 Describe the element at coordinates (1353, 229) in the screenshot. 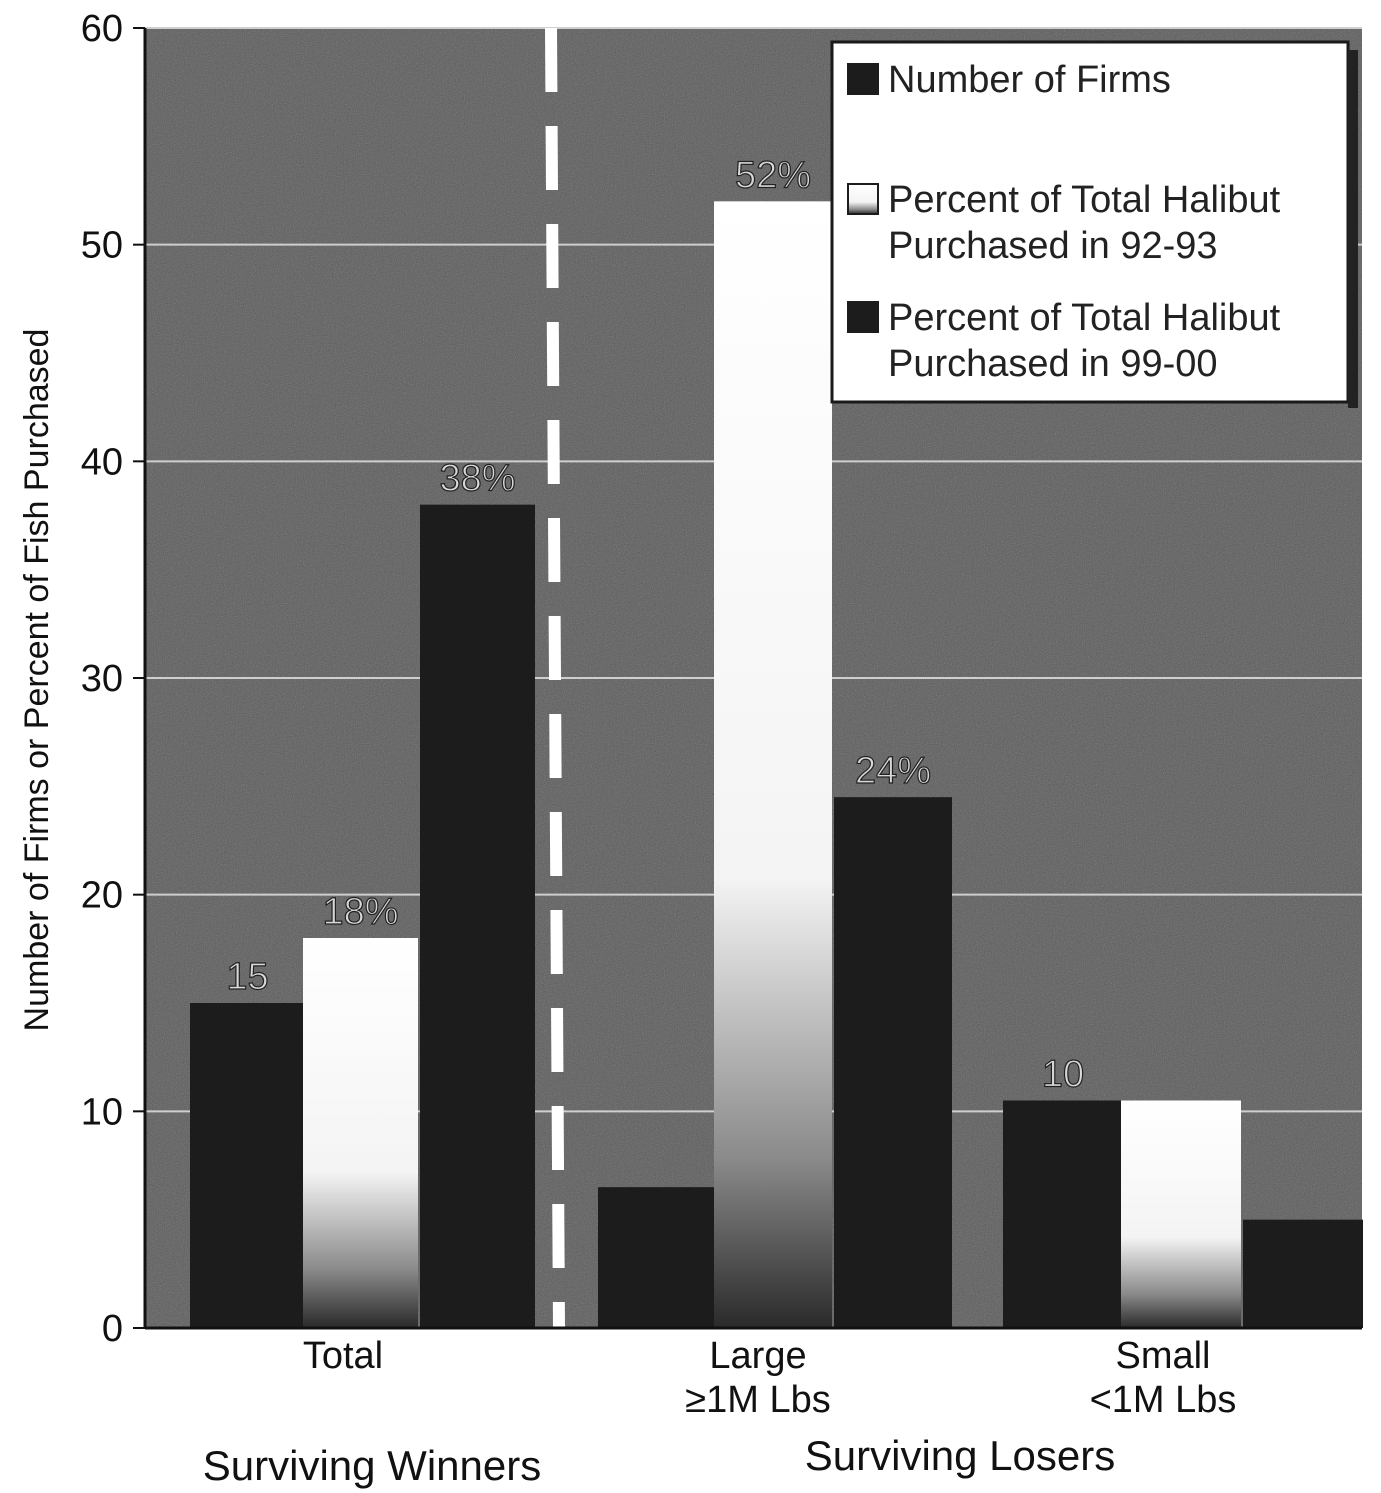

I see `legend-shadow` at that location.